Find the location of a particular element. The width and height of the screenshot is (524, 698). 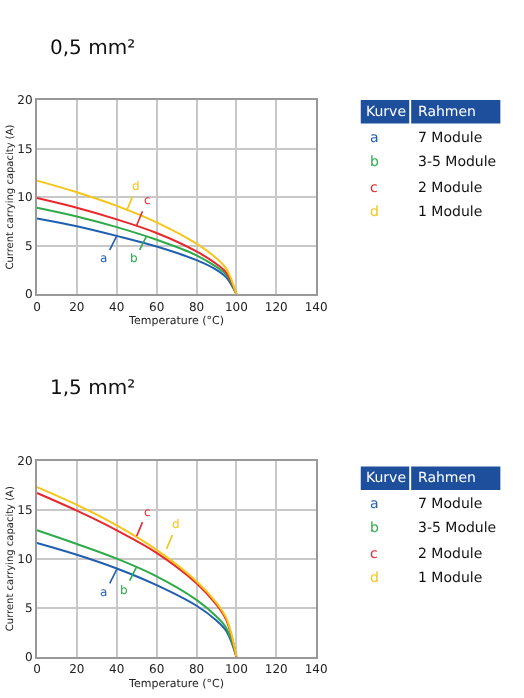

chart-title: 0,5 mm² is located at coordinates (93, 49).